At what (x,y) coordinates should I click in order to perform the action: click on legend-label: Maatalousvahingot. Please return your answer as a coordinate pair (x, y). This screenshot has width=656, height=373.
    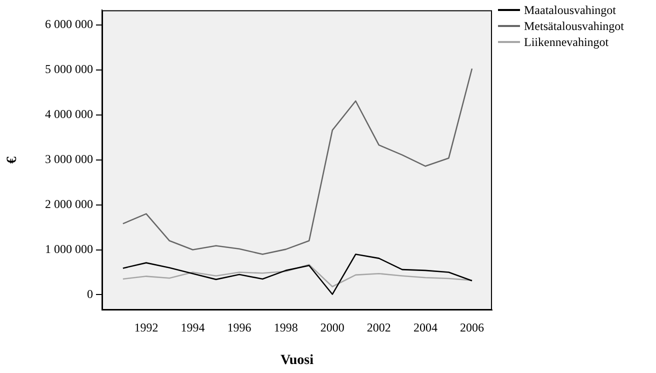
    Looking at the image, I should click on (570, 10).